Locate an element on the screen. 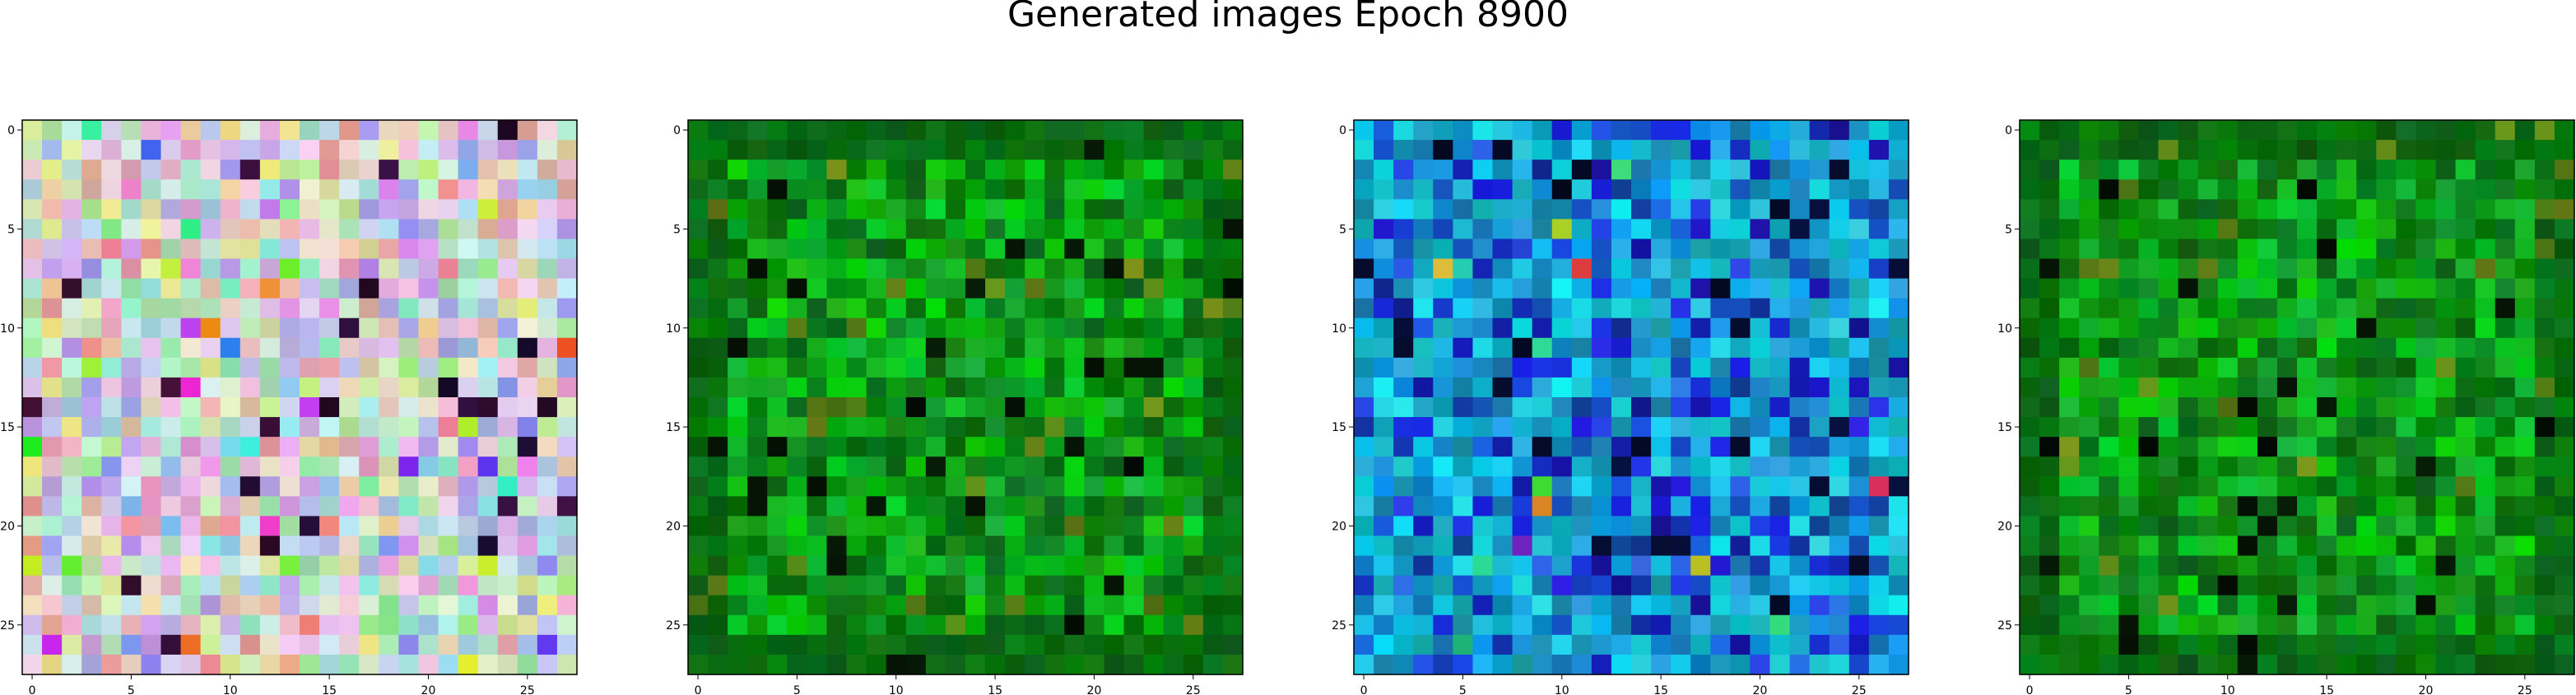 This screenshot has height=695, width=2576. figure-title: Generated images Epoch 8900 is located at coordinates (1288, 17).